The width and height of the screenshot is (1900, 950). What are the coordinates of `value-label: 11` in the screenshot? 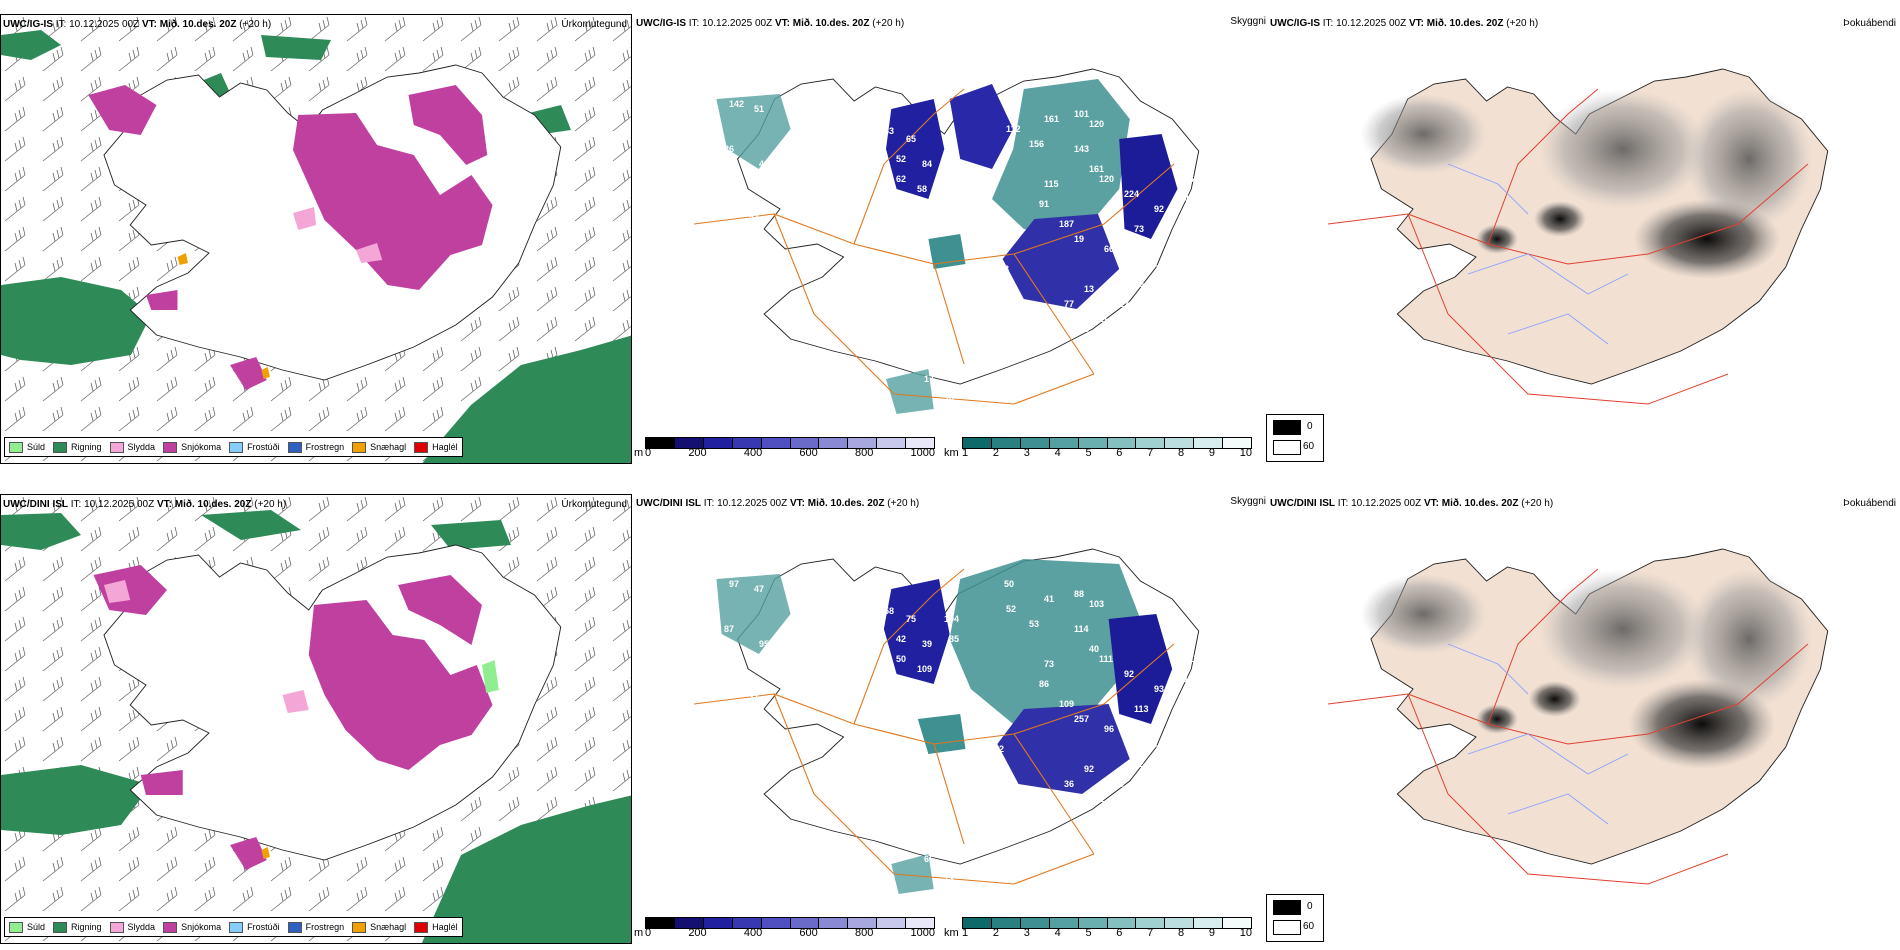 It's located at (784, 204).